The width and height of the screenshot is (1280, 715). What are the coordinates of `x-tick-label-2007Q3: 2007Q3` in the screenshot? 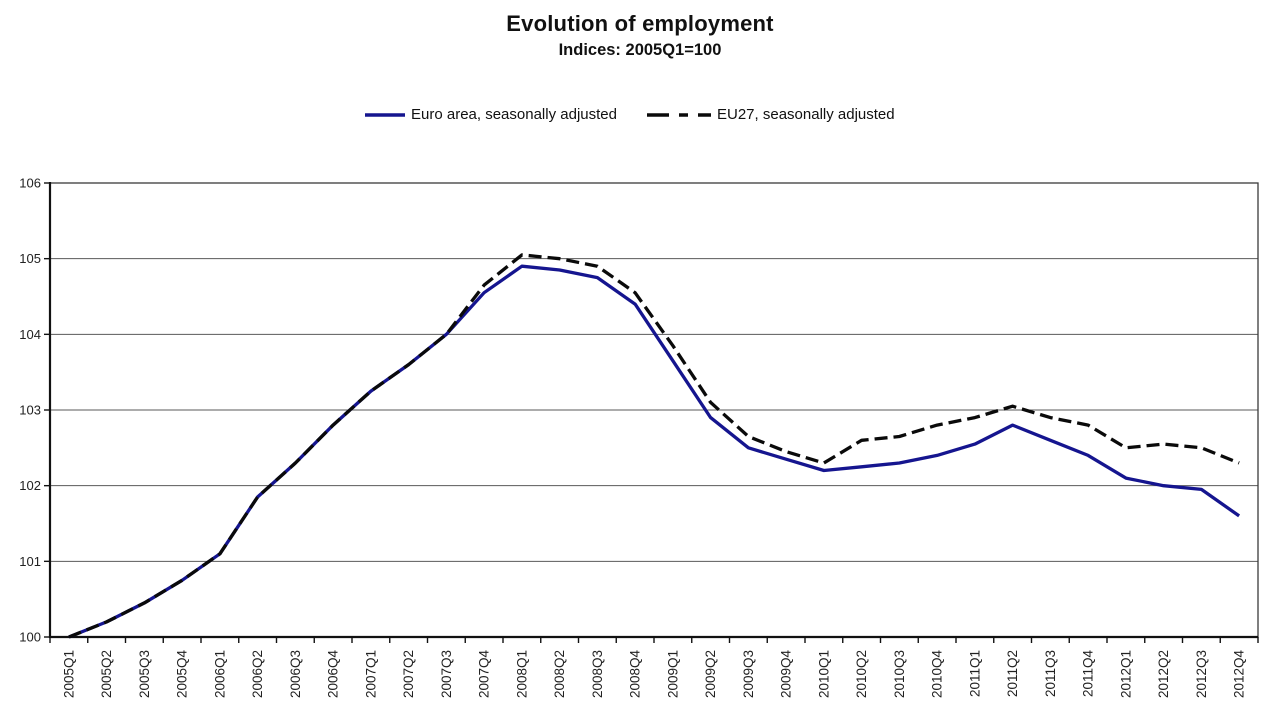 It's located at (446, 674).